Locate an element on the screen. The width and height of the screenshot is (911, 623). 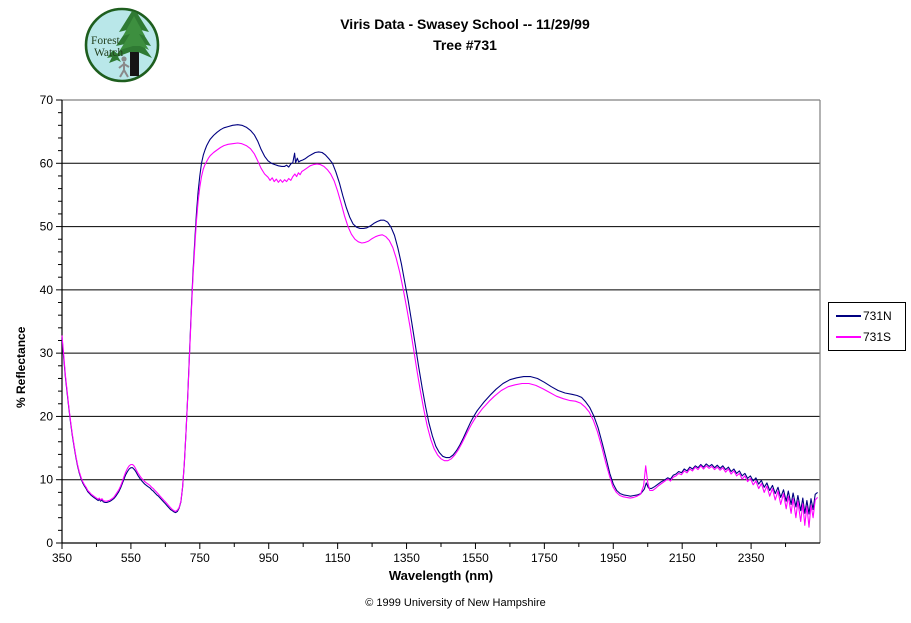
legend-item-731N: 731N is located at coordinates (867, 316).